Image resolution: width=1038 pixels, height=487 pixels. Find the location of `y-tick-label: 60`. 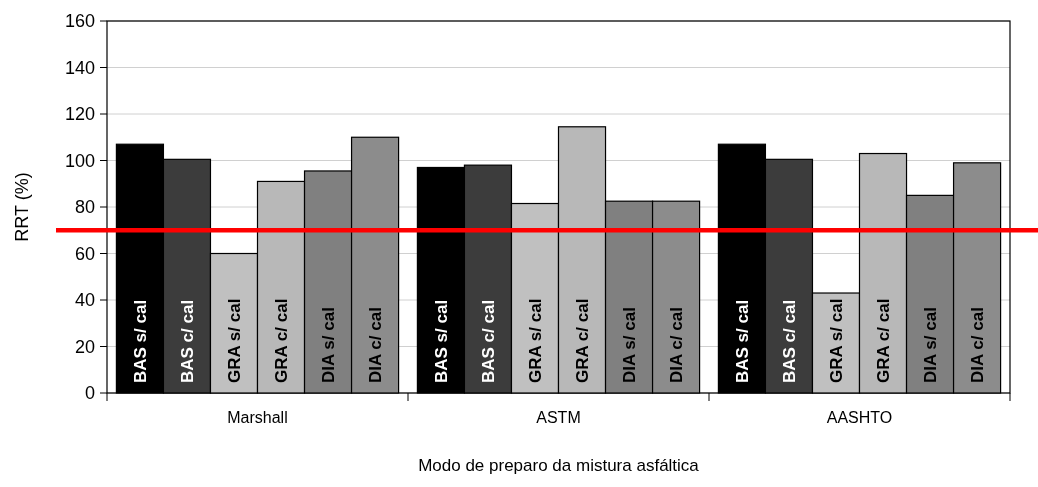

y-tick-label: 60 is located at coordinates (84, 253).